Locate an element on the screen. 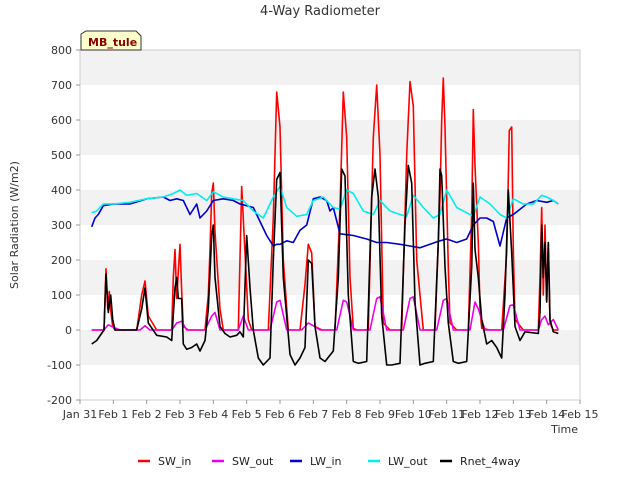 The image size is (640, 480). y-tick-label: -200 is located at coordinates (59, 400).